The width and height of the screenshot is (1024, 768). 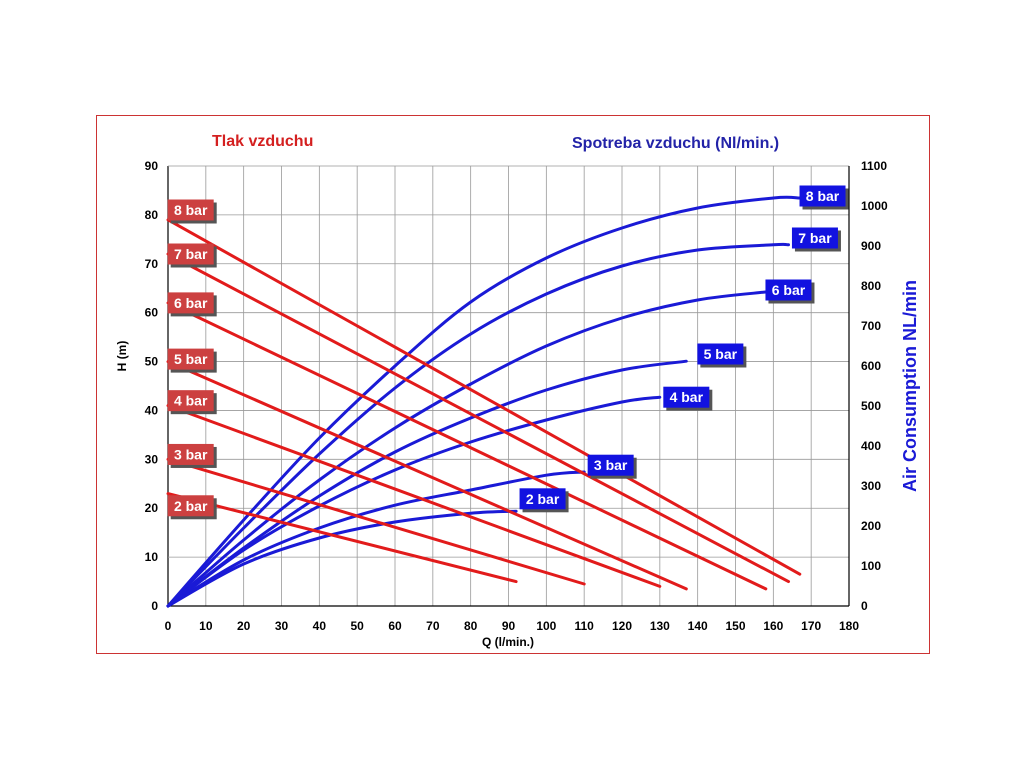 What do you see at coordinates (871, 486) in the screenshot?
I see `y2-tick-label: 300` at bounding box center [871, 486].